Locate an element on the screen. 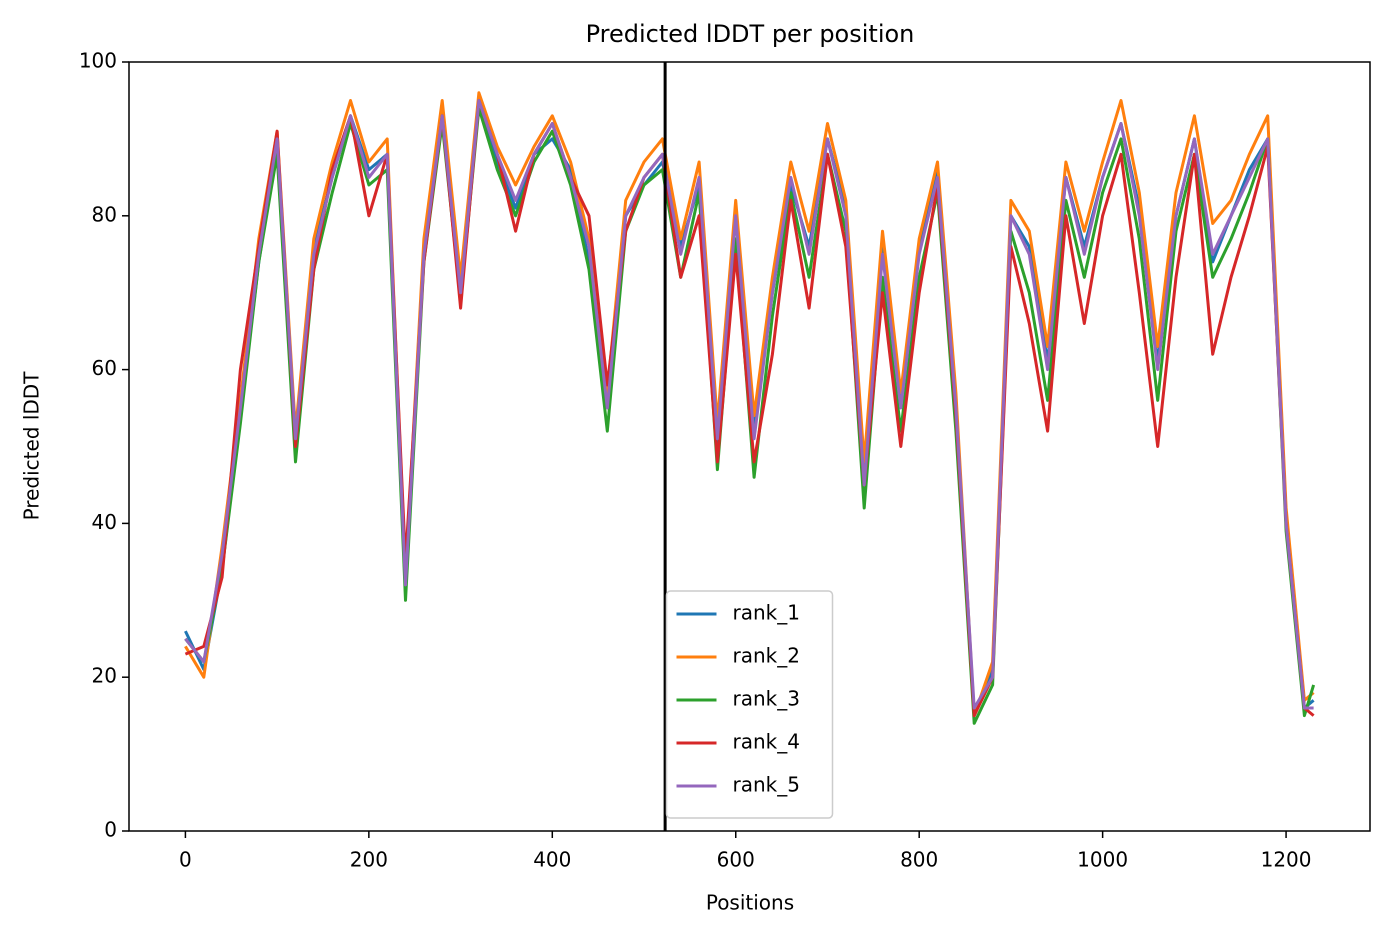 The width and height of the screenshot is (1391, 939). legend-label: rank_1 is located at coordinates (766, 613).